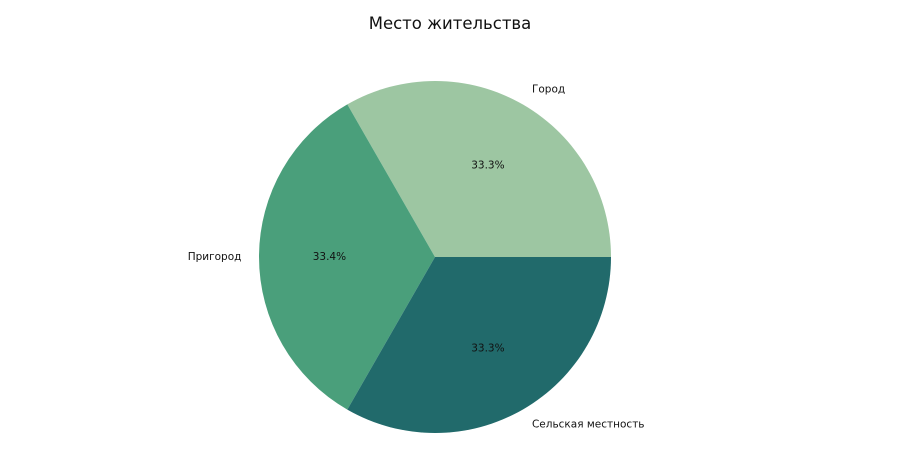  What do you see at coordinates (588, 425) in the screenshot?
I see `pie-category-label: Сельская местность` at bounding box center [588, 425].